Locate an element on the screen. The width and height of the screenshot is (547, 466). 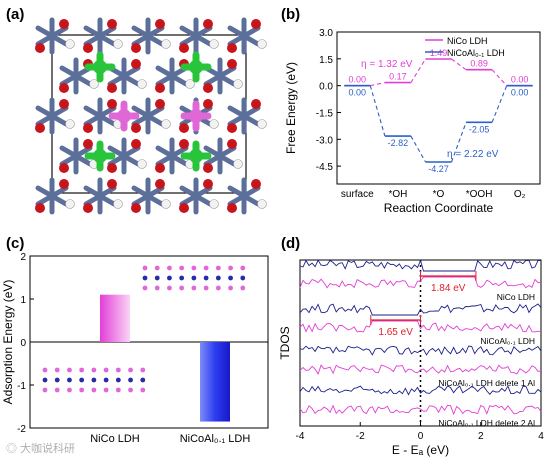
gap-label: 1.65 eV is located at coordinates (395, 332).